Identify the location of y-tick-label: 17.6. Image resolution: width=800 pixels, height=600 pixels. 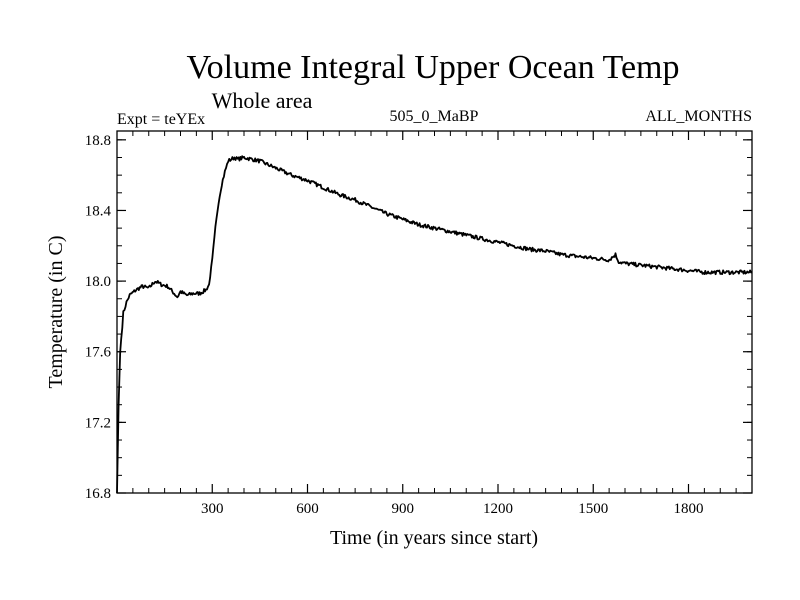
(98, 353).